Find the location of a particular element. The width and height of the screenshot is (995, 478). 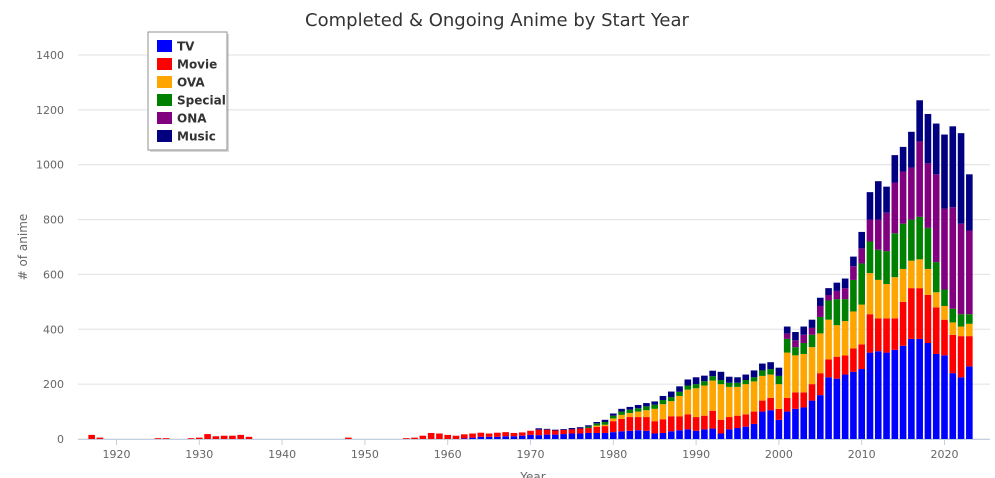

y-tick-label: 600 is located at coordinates (53, 274).